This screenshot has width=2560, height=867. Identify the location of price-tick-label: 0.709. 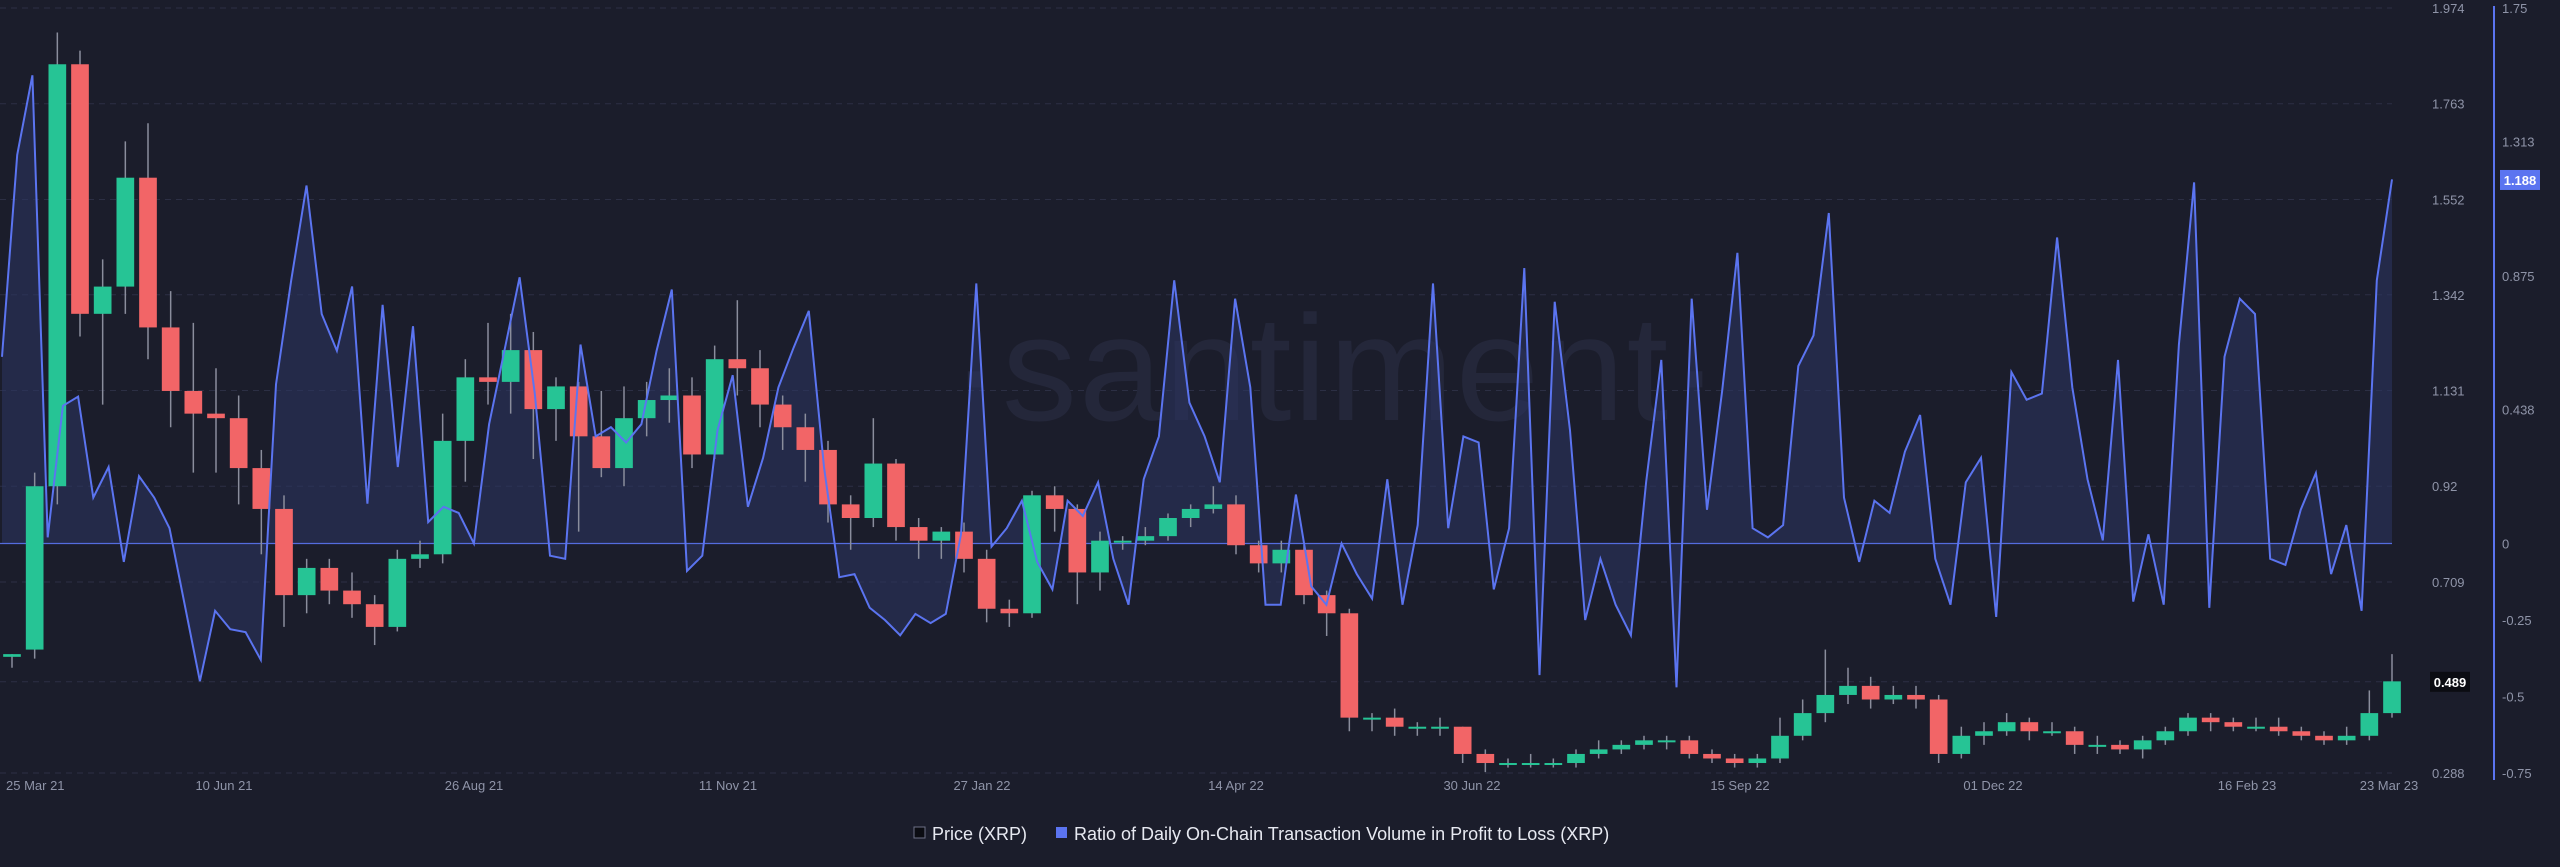
(2448, 582).